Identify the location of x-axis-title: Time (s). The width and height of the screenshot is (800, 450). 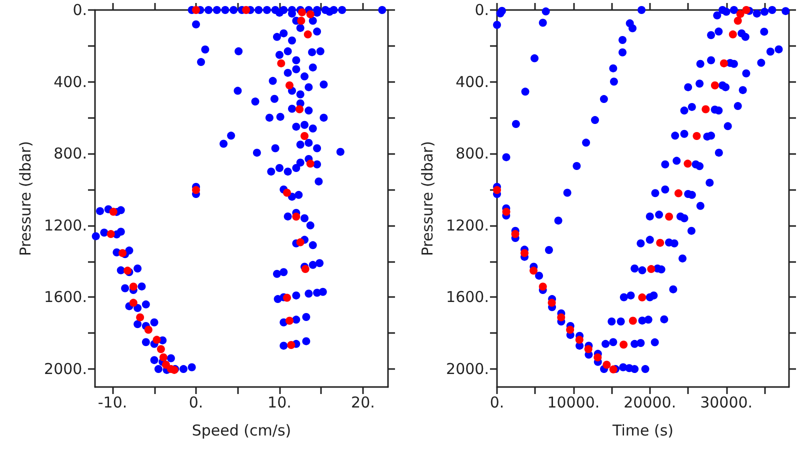
(643, 431).